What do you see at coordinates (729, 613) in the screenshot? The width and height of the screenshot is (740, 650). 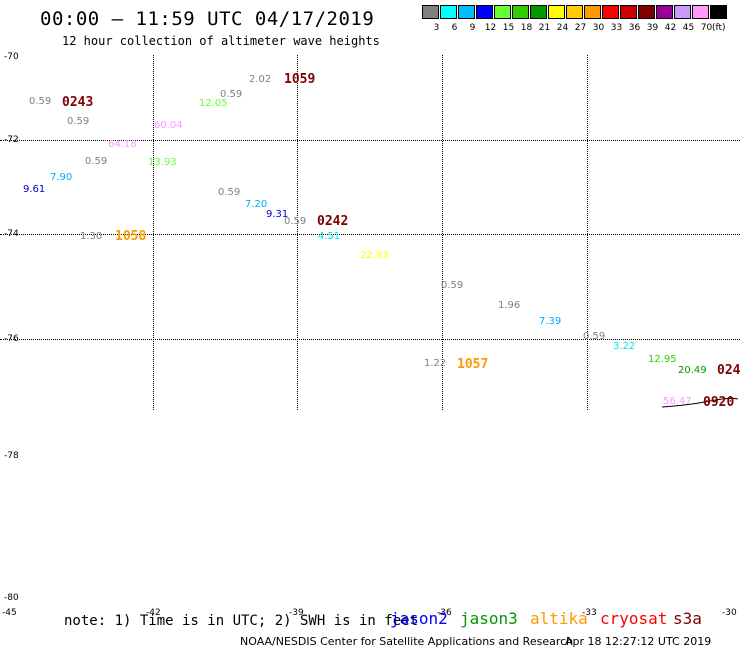 I see `lon-label: -30` at bounding box center [729, 613].